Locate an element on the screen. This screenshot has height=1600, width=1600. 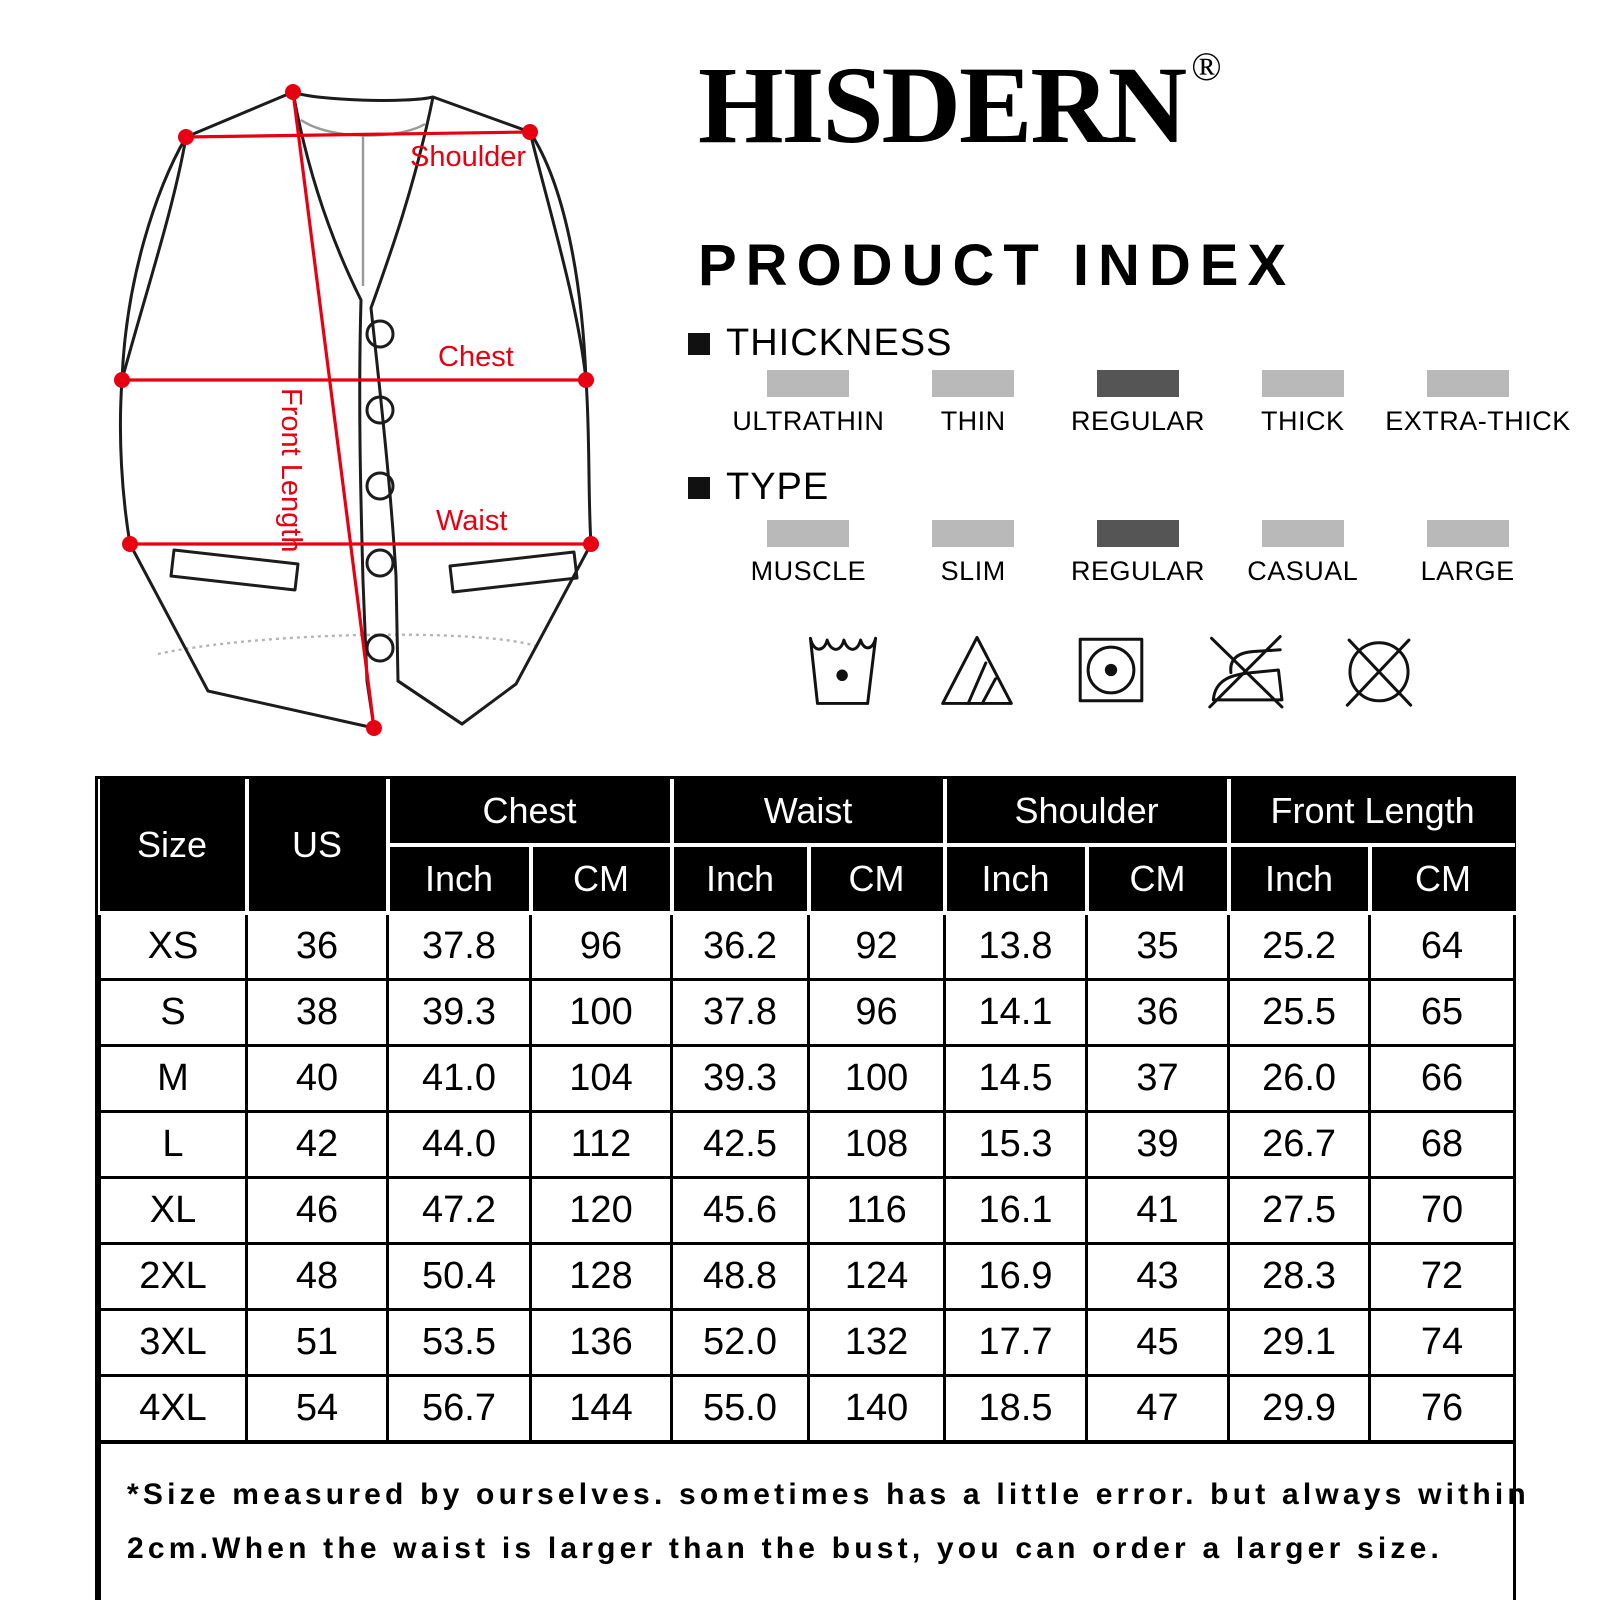
value-cell: 128 is located at coordinates (601, 1276).